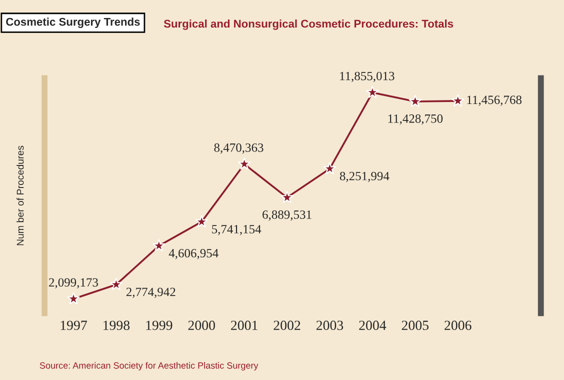 This screenshot has height=380, width=564. What do you see at coordinates (73, 283) in the screenshot?
I see `data-label: 2,099,173` at bounding box center [73, 283].